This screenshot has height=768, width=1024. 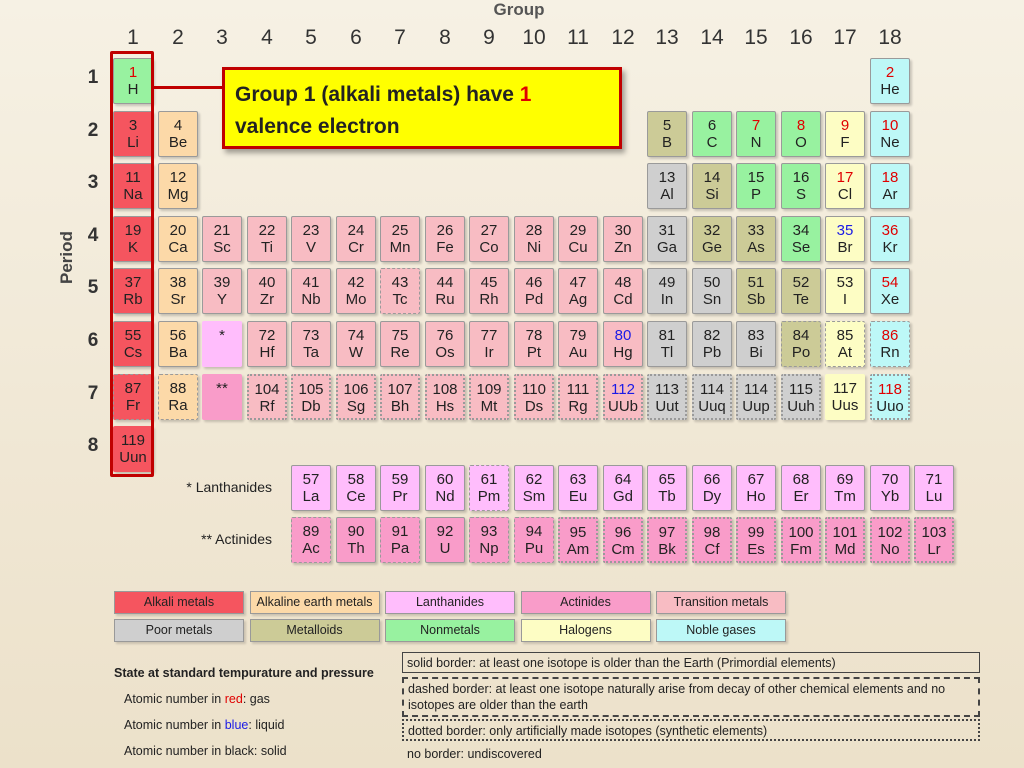 What do you see at coordinates (222, 239) in the screenshot?
I see `element-cell: 21 Sc` at bounding box center [222, 239].